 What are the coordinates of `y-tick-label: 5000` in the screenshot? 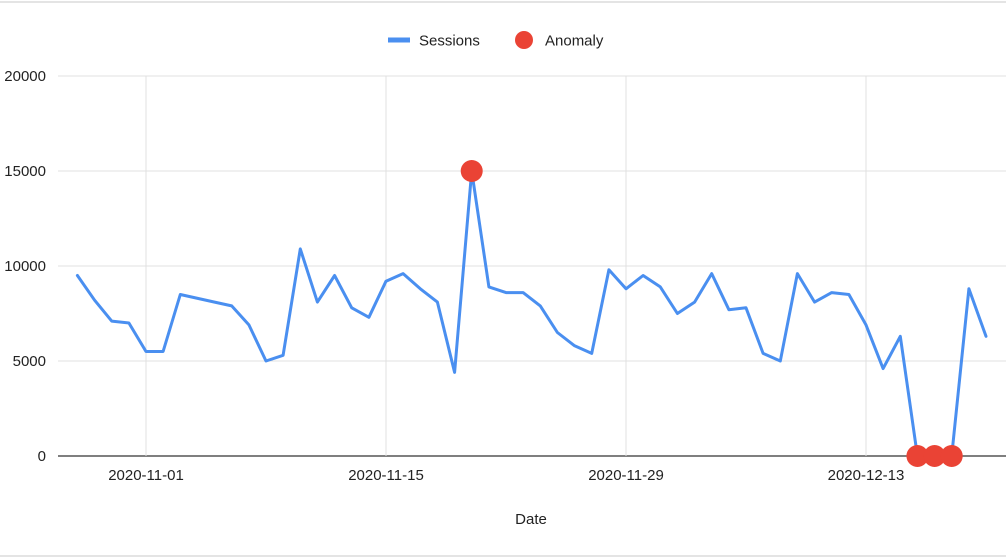 It's located at (29, 361).